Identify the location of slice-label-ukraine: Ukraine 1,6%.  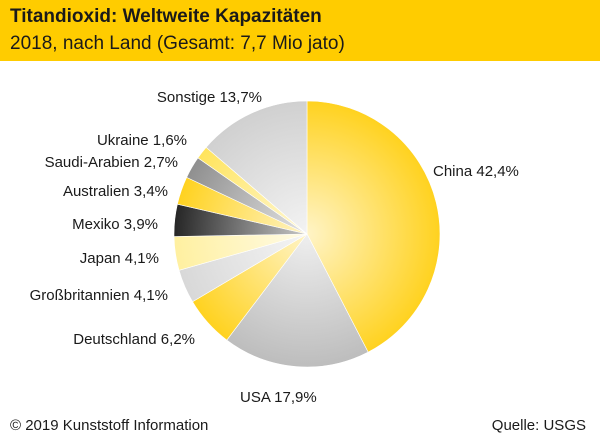
(142, 140).